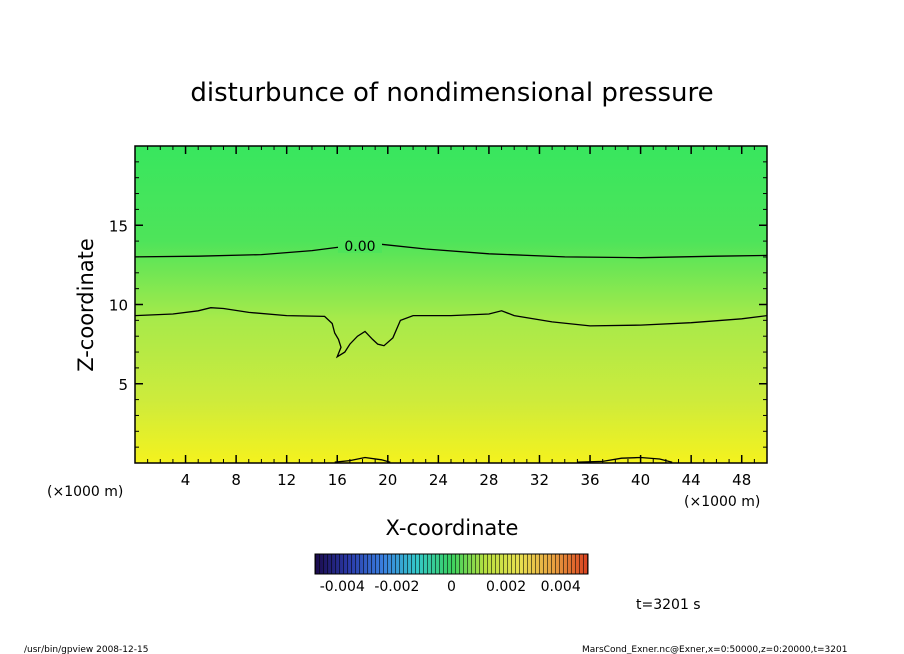 This screenshot has width=904, height=654. Describe the element at coordinates (561, 587) in the screenshot. I see `colorbar-tick-label: 0.004` at that location.